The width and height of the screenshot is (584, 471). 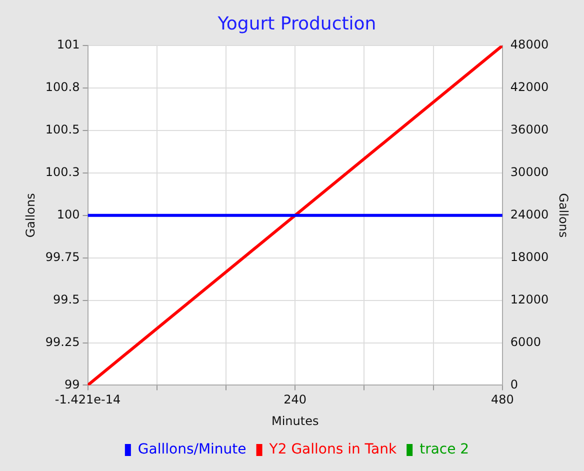 What do you see at coordinates (529, 215) in the screenshot?
I see `y2-tick-label: 24000` at bounding box center [529, 215].